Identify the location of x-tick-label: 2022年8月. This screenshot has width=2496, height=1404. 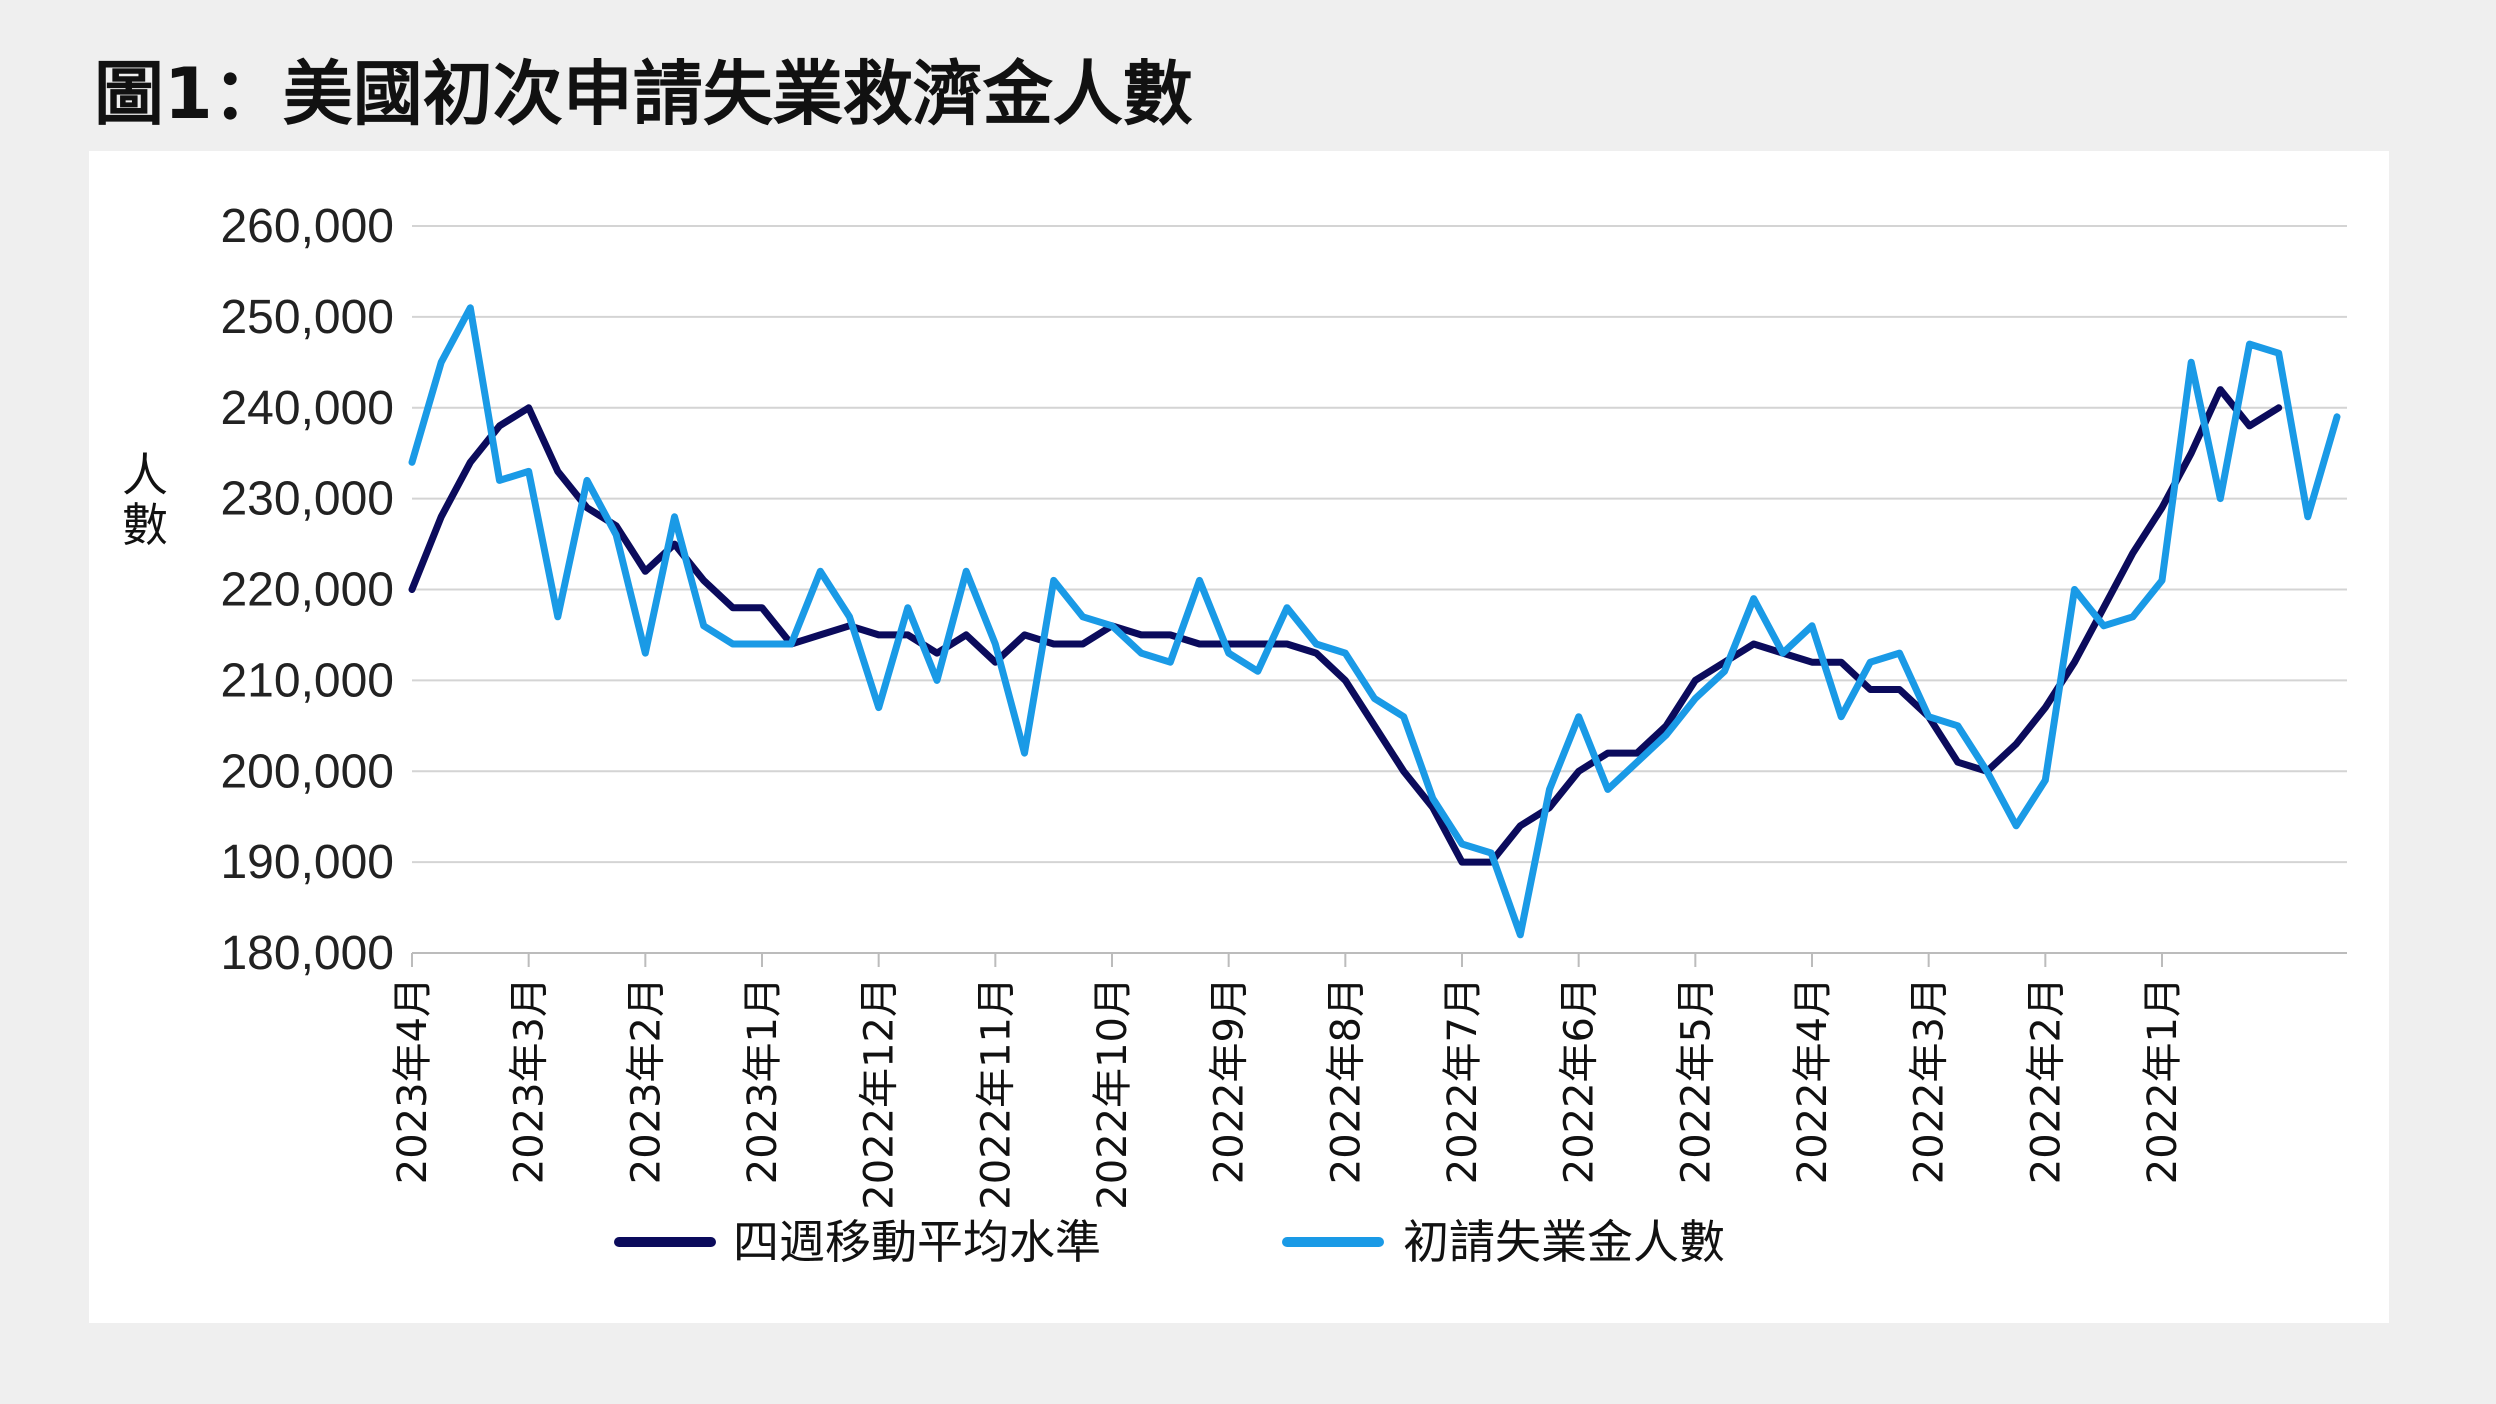
(1346, 1080).